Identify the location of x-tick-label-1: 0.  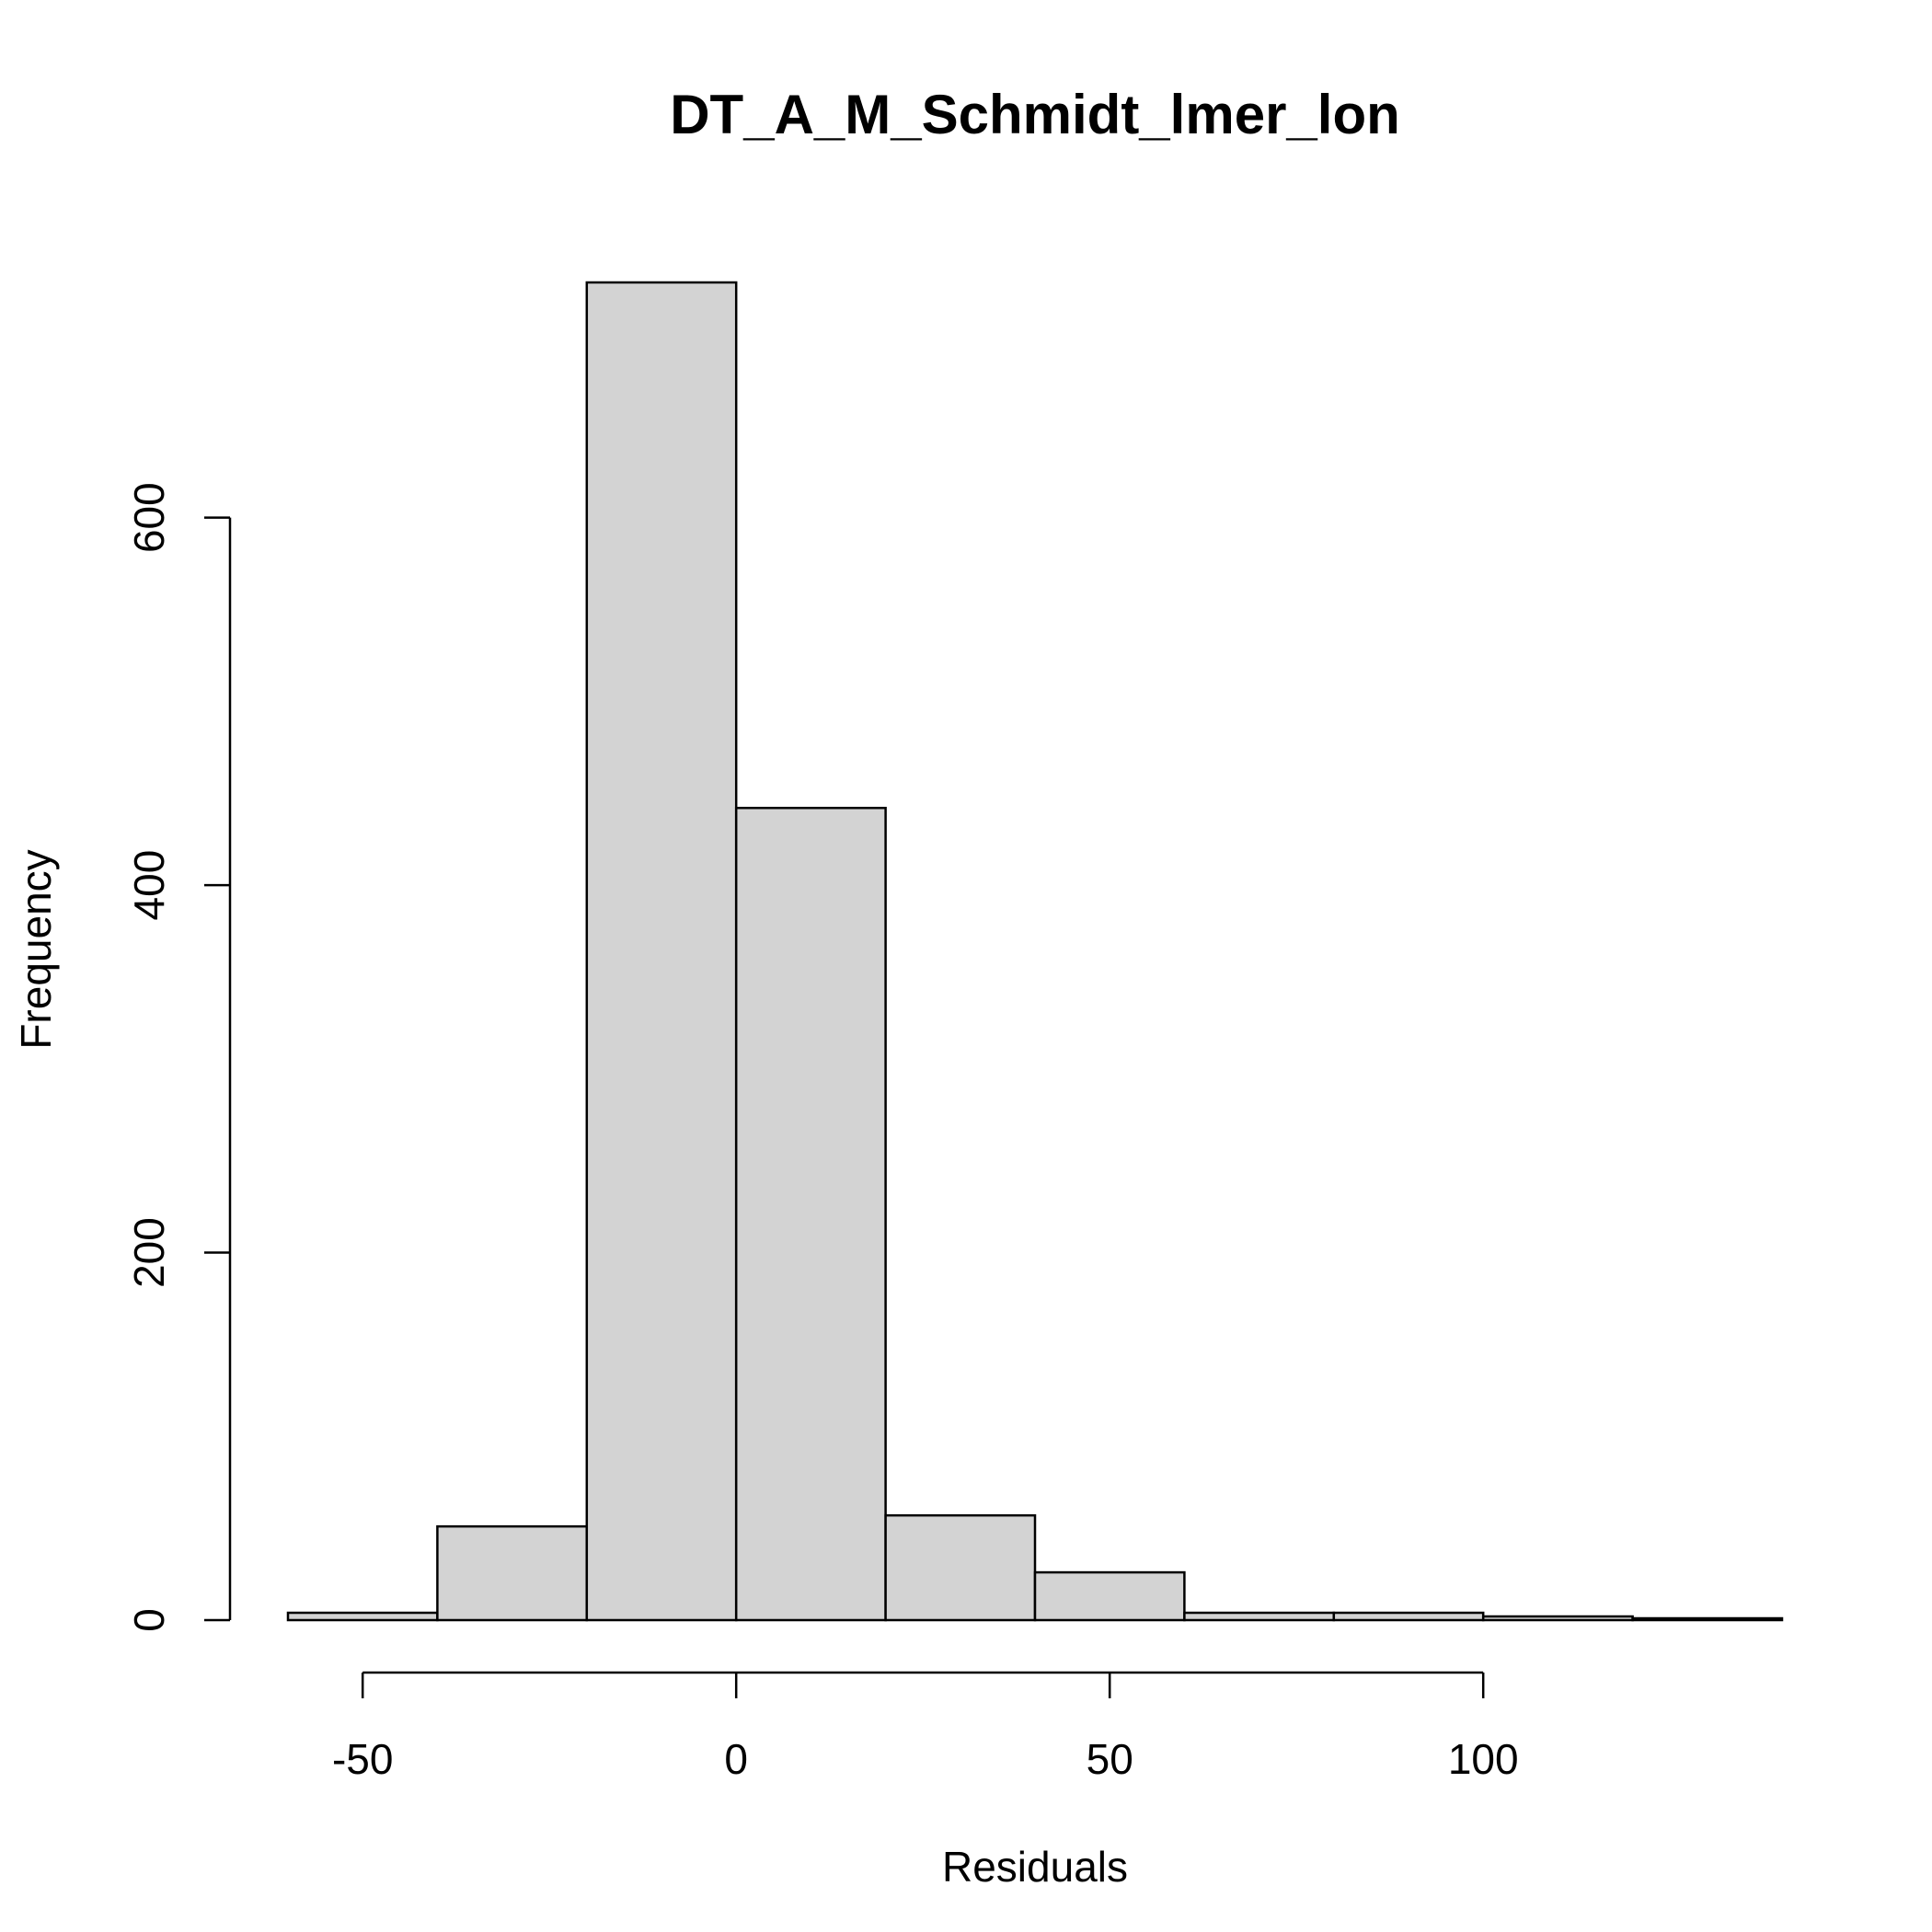
(736, 1759).